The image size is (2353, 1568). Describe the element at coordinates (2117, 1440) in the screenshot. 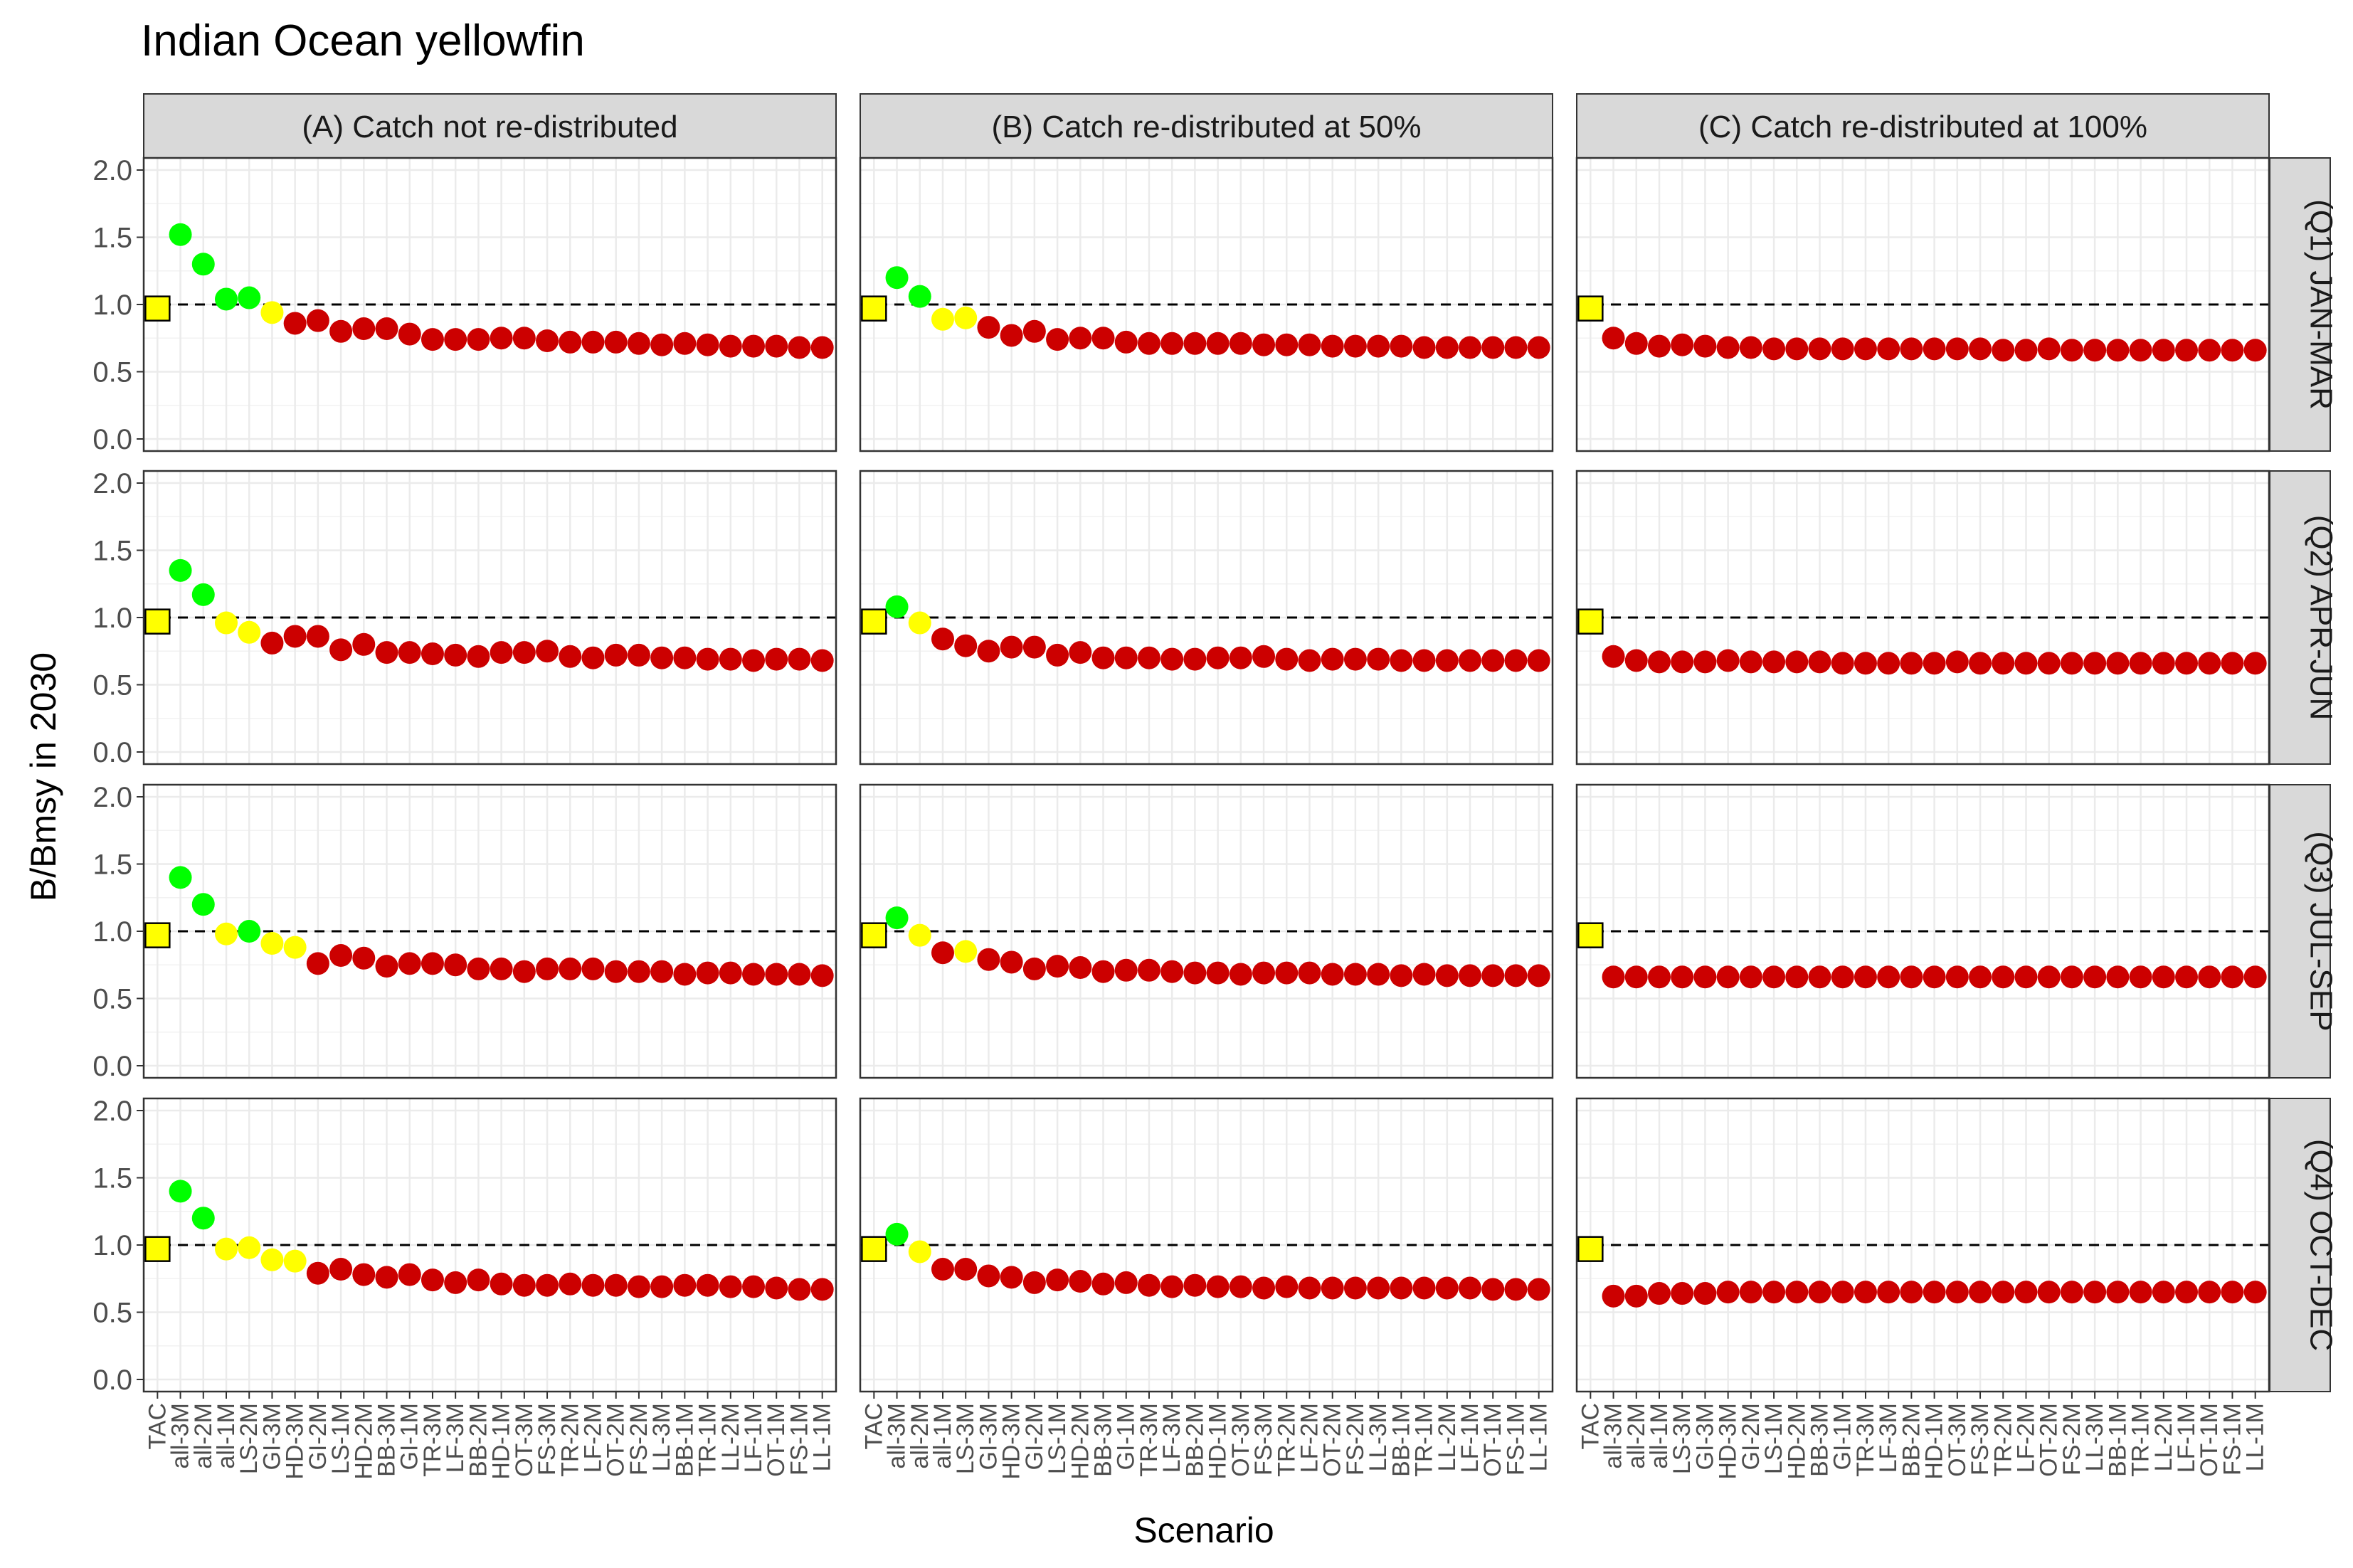

I see `x-tick-label: BB-1M` at that location.